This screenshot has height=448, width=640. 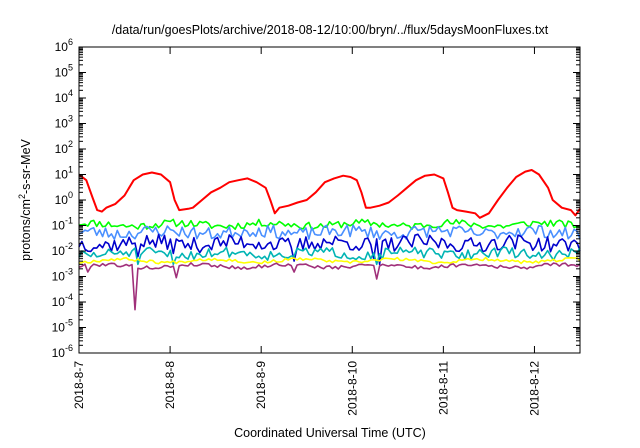 I want to click on y-tick-label: 10⁰, so click(x=64, y=198).